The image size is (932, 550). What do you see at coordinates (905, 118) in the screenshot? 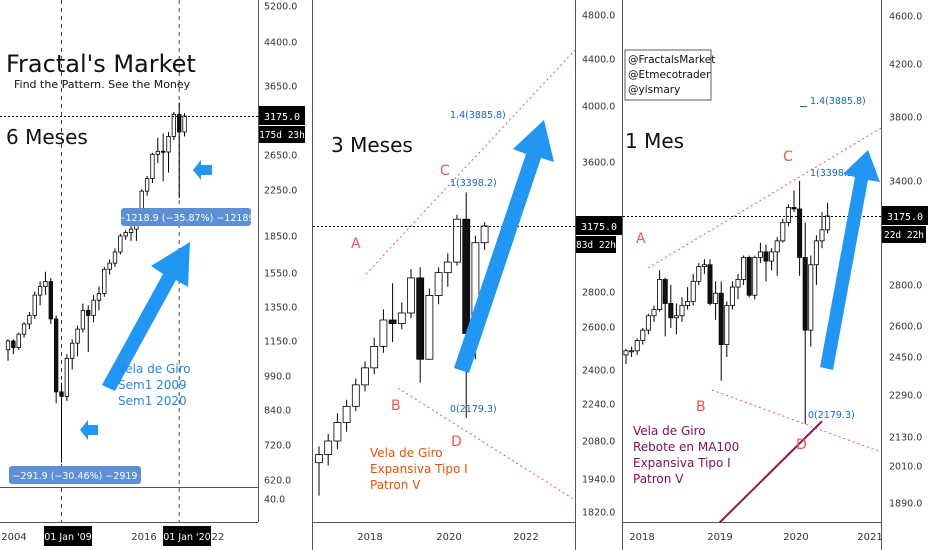
I see `y-tick-label: 3800.0` at bounding box center [905, 118].